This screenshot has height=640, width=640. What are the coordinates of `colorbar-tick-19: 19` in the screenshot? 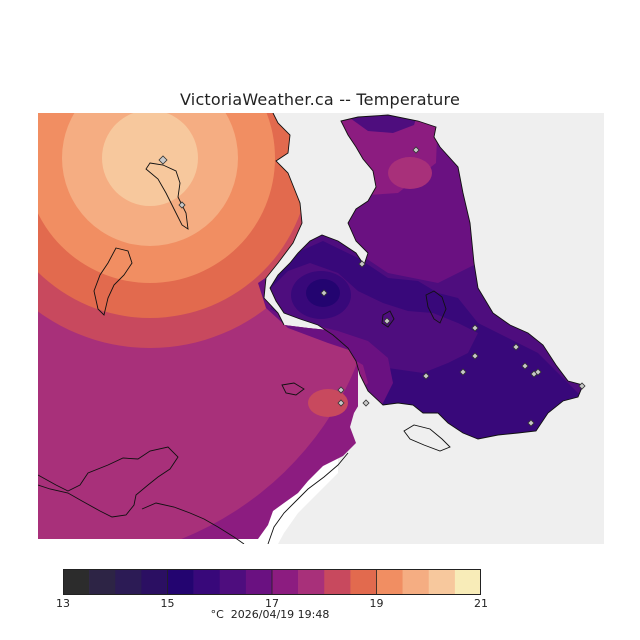 It's located at (376, 603).